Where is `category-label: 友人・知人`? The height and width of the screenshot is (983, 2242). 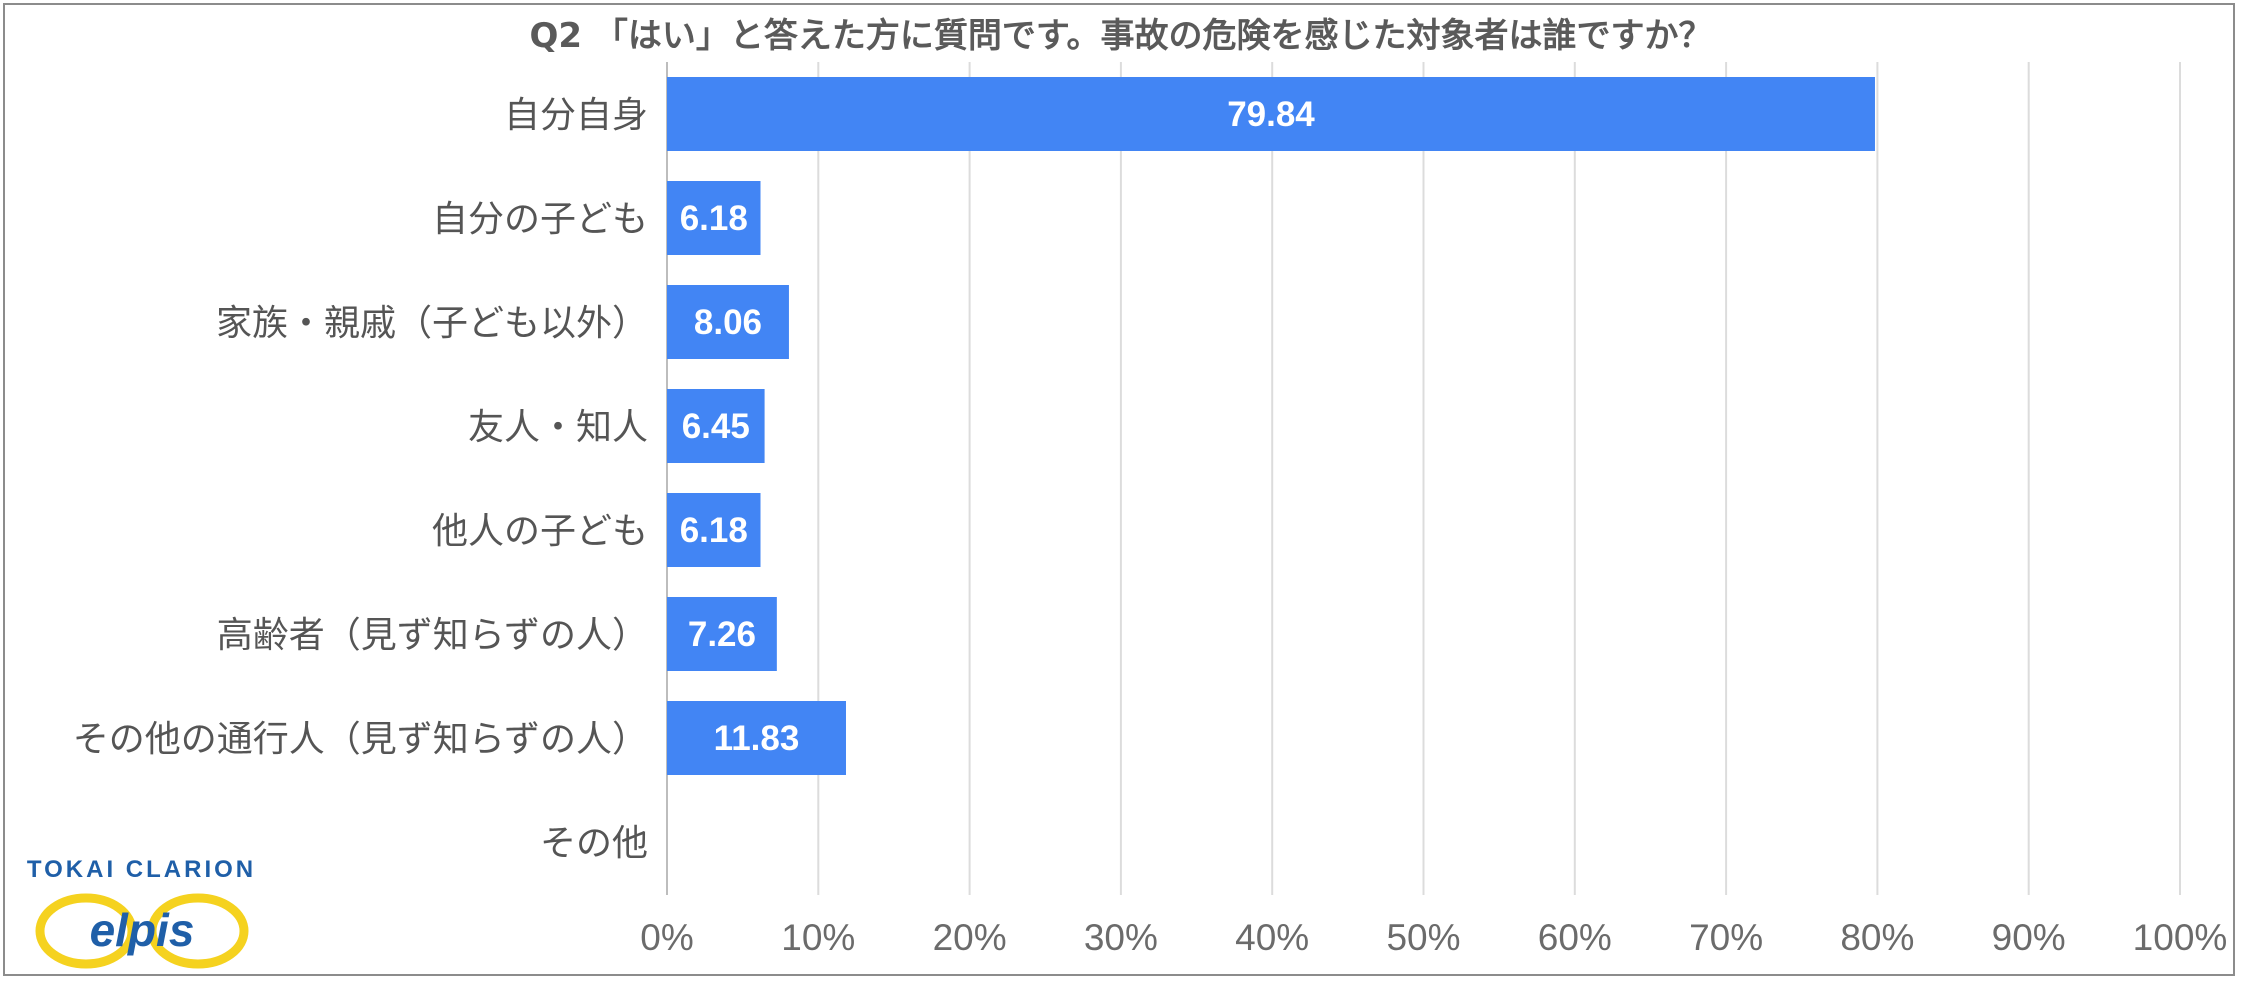
category-label: 友人・知人 is located at coordinates (558, 427).